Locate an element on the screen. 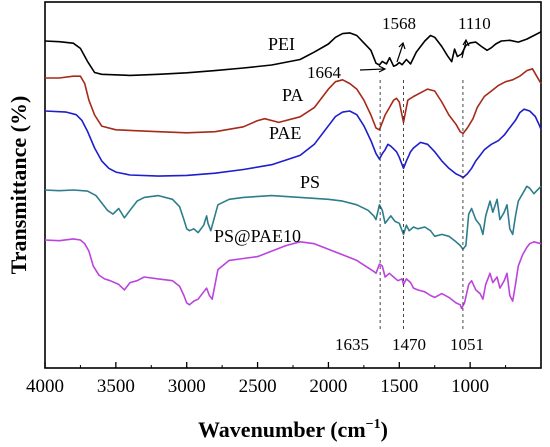  series-line-pae is located at coordinates (293, 143).